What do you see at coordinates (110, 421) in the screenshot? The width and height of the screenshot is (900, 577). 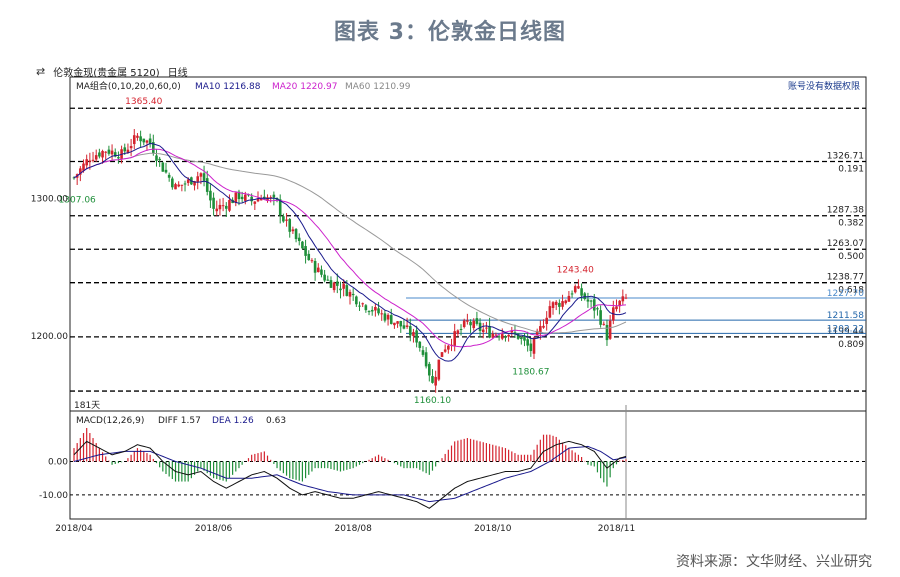 I see `macd-legend-label: MACD(12,26,9)` at bounding box center [110, 421].